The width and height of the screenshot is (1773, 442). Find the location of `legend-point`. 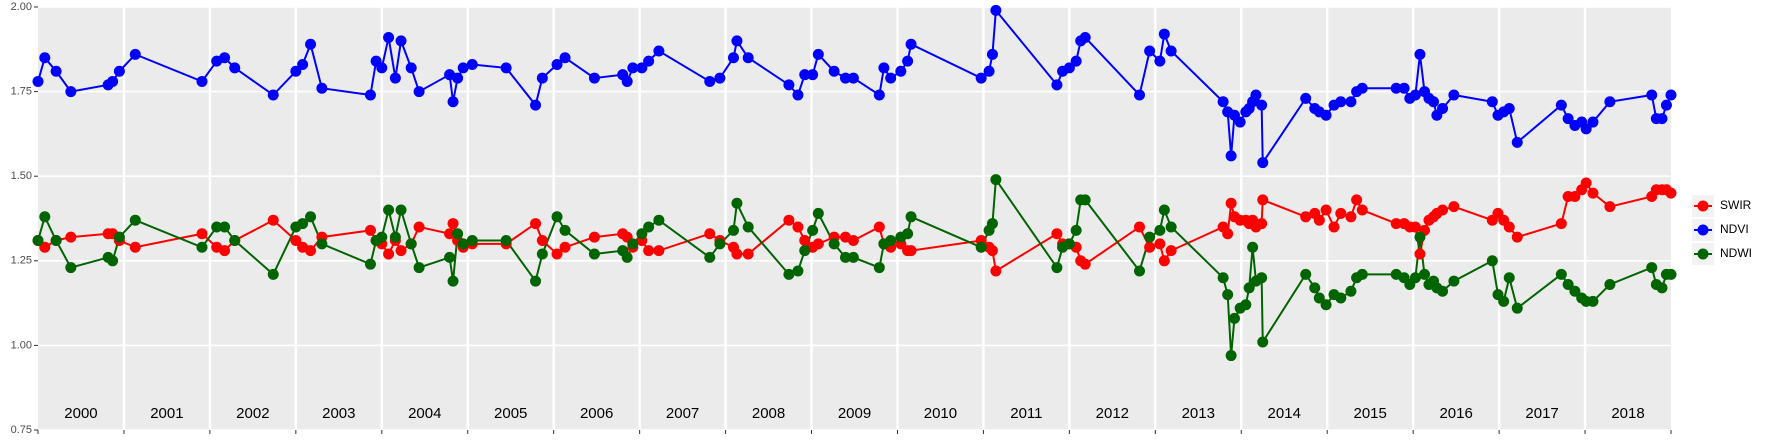

legend-point is located at coordinates (1703, 206).